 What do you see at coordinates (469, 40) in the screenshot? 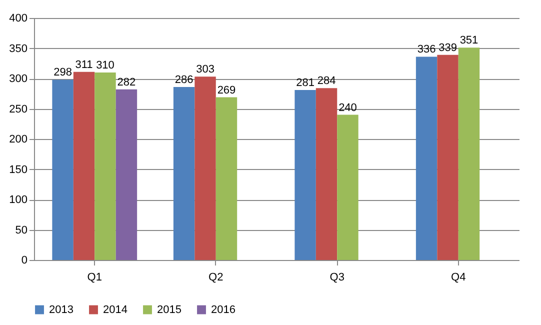
I see `data-label: 351` at bounding box center [469, 40].